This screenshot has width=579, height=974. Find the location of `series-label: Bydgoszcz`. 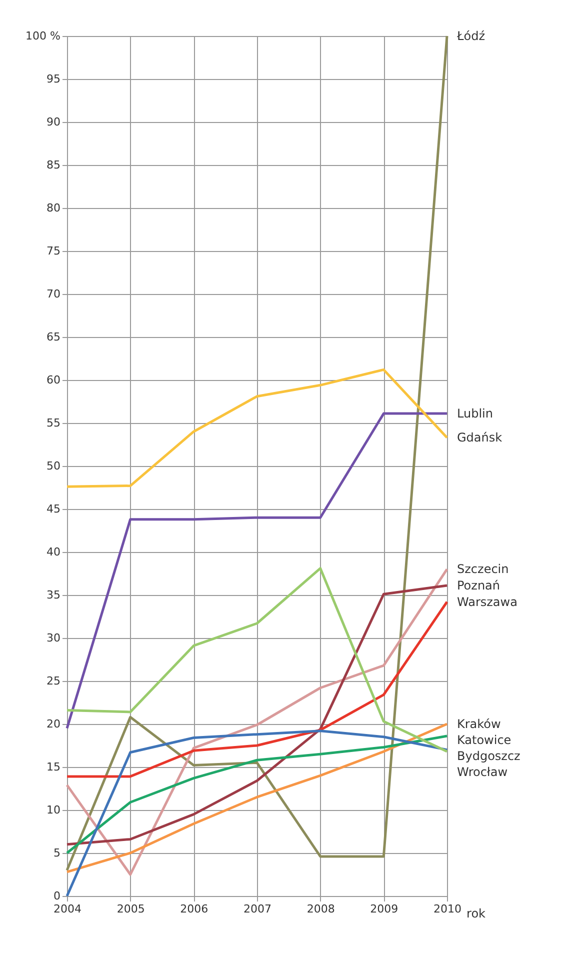

series-label: Bydgoszcz is located at coordinates (488, 756).